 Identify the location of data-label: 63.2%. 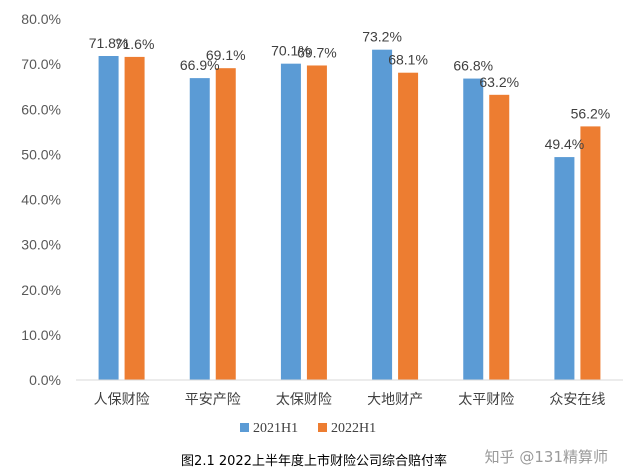
(499, 82).